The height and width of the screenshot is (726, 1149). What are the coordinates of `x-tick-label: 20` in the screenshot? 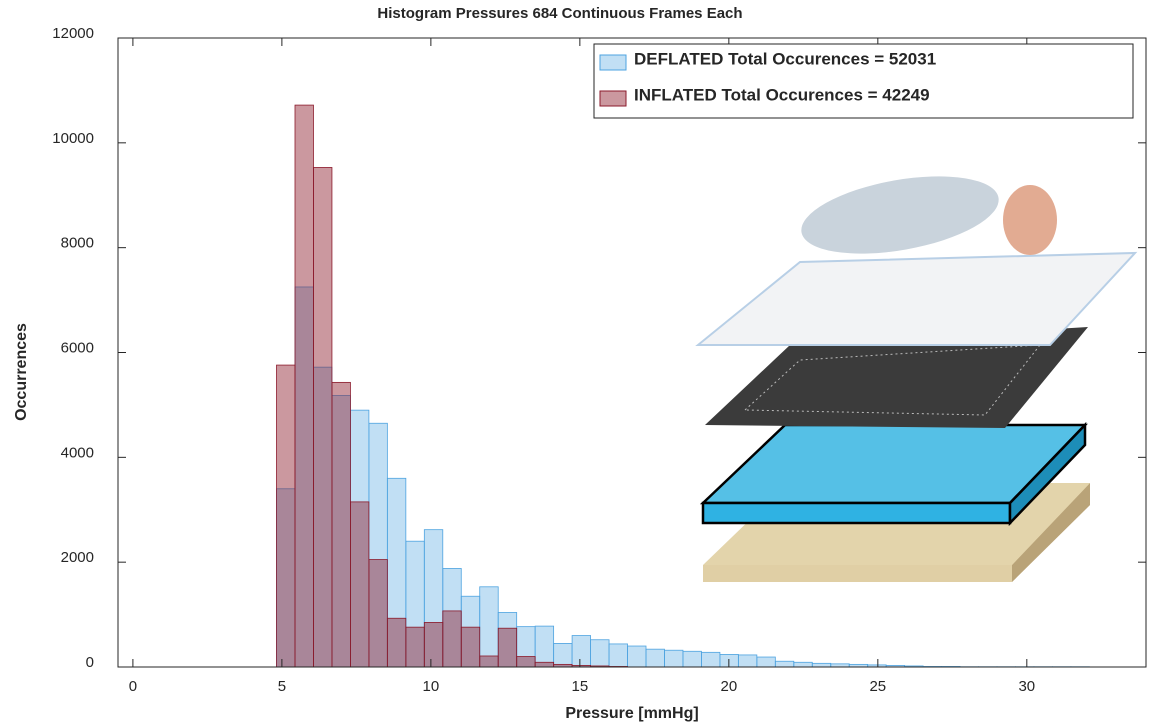 It's located at (728, 686).